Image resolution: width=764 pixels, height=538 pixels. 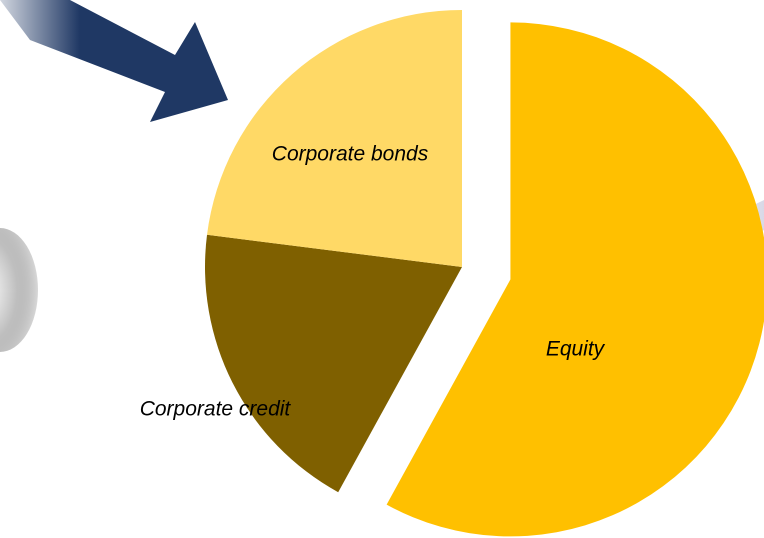 I want to click on slice-label: Corporate bonds, so click(x=350, y=154).